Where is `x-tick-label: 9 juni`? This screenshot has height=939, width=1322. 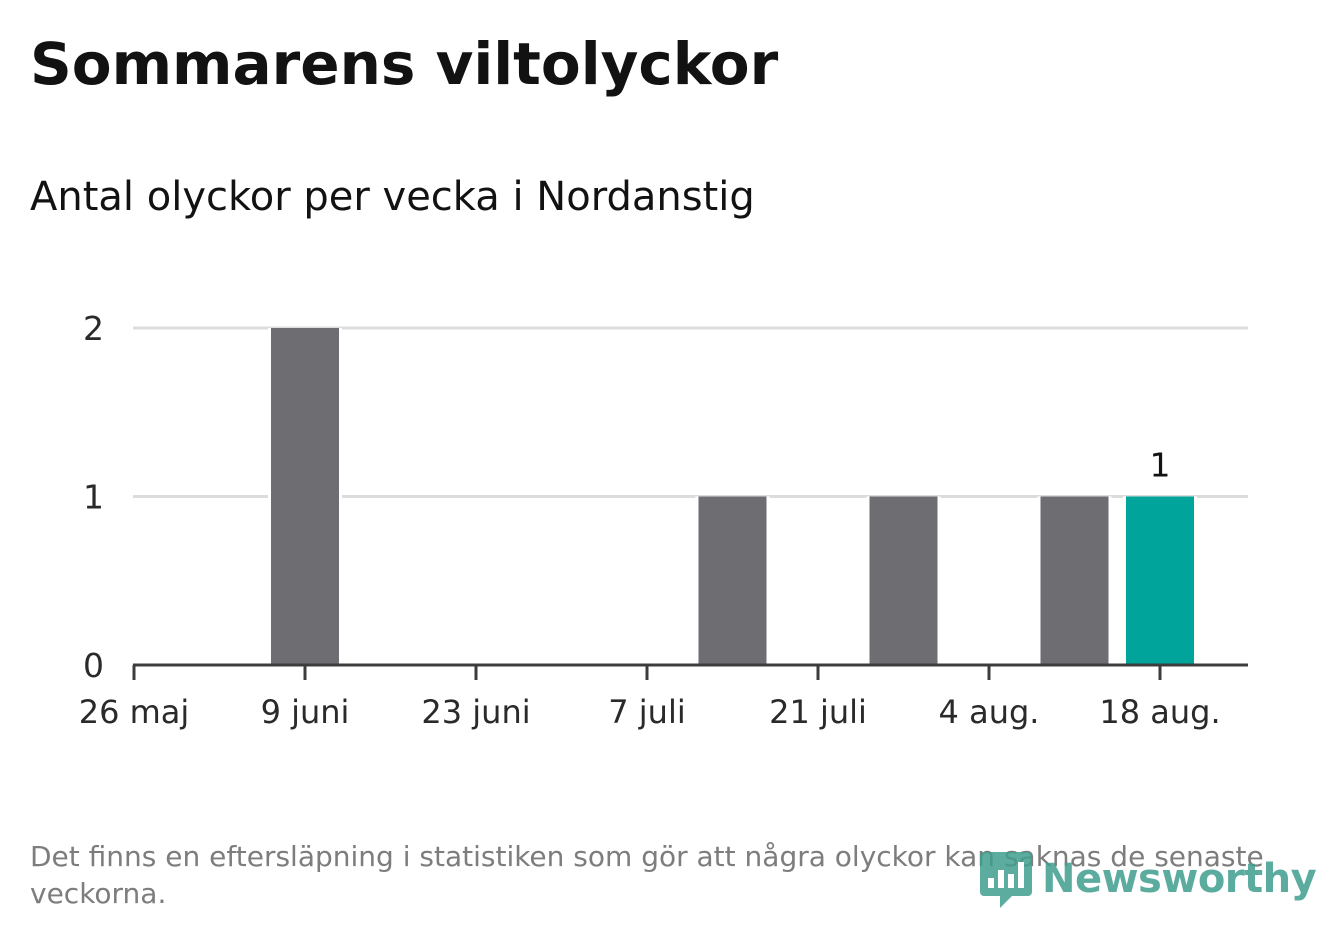
x-tick-label: 9 juni is located at coordinates (305, 712).